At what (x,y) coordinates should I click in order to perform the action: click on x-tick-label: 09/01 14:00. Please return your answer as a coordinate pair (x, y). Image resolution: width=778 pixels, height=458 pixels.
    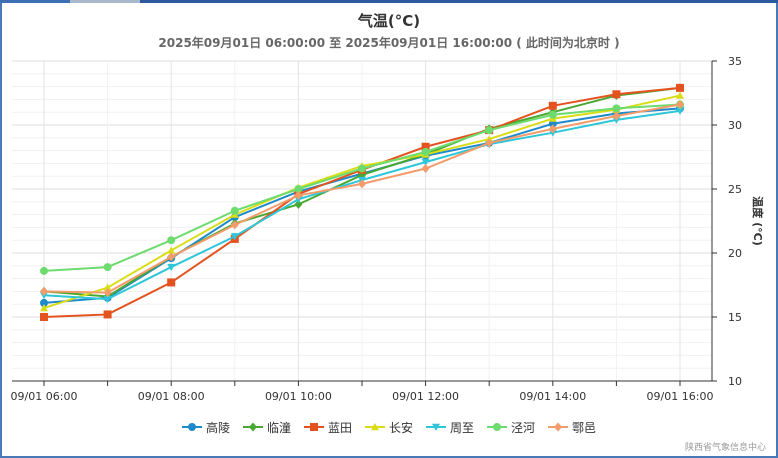
    Looking at the image, I should click on (552, 396).